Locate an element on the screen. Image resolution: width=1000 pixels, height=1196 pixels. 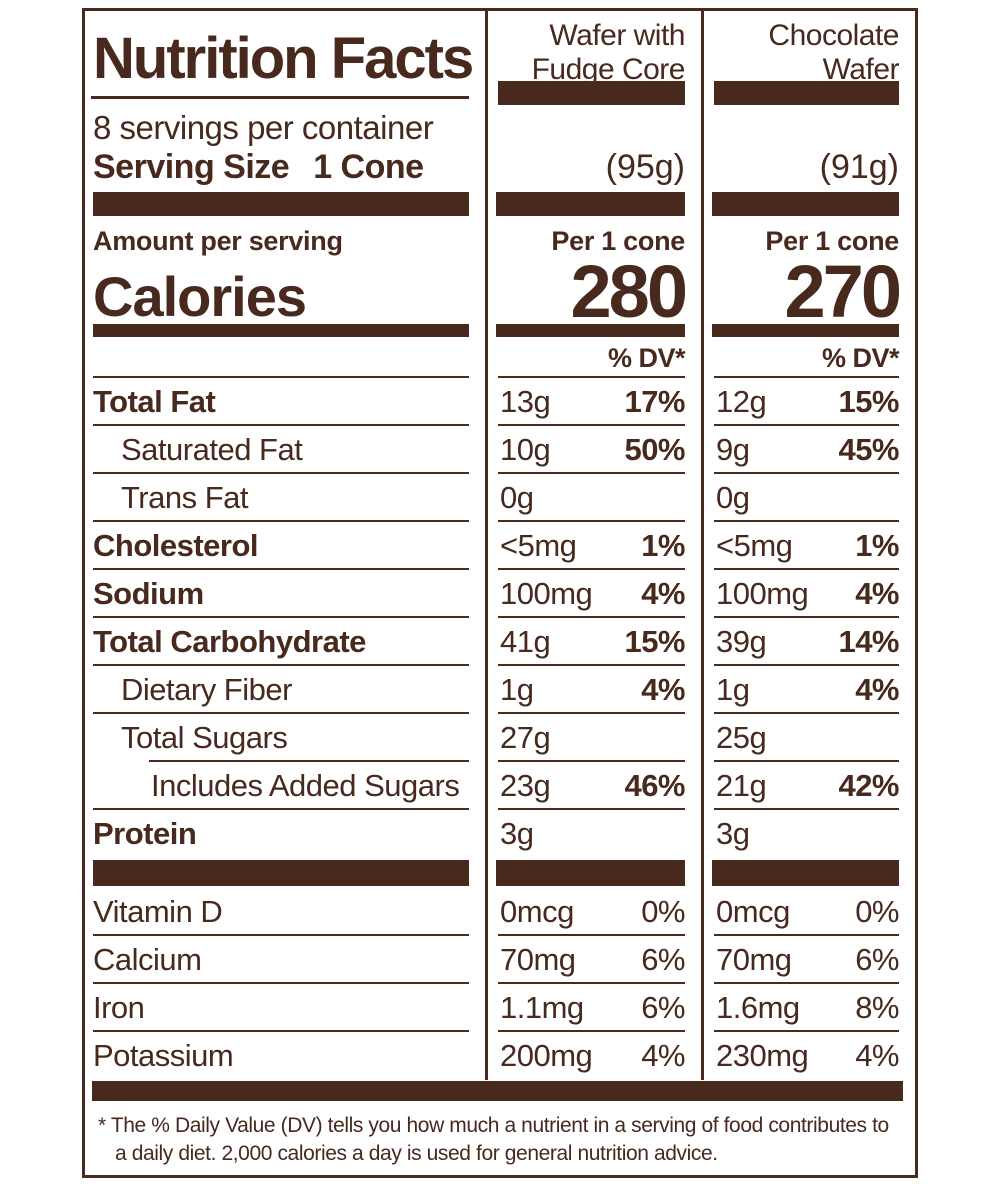
column1-per-serving-cell: Per 1 cone is located at coordinates (593, 238).